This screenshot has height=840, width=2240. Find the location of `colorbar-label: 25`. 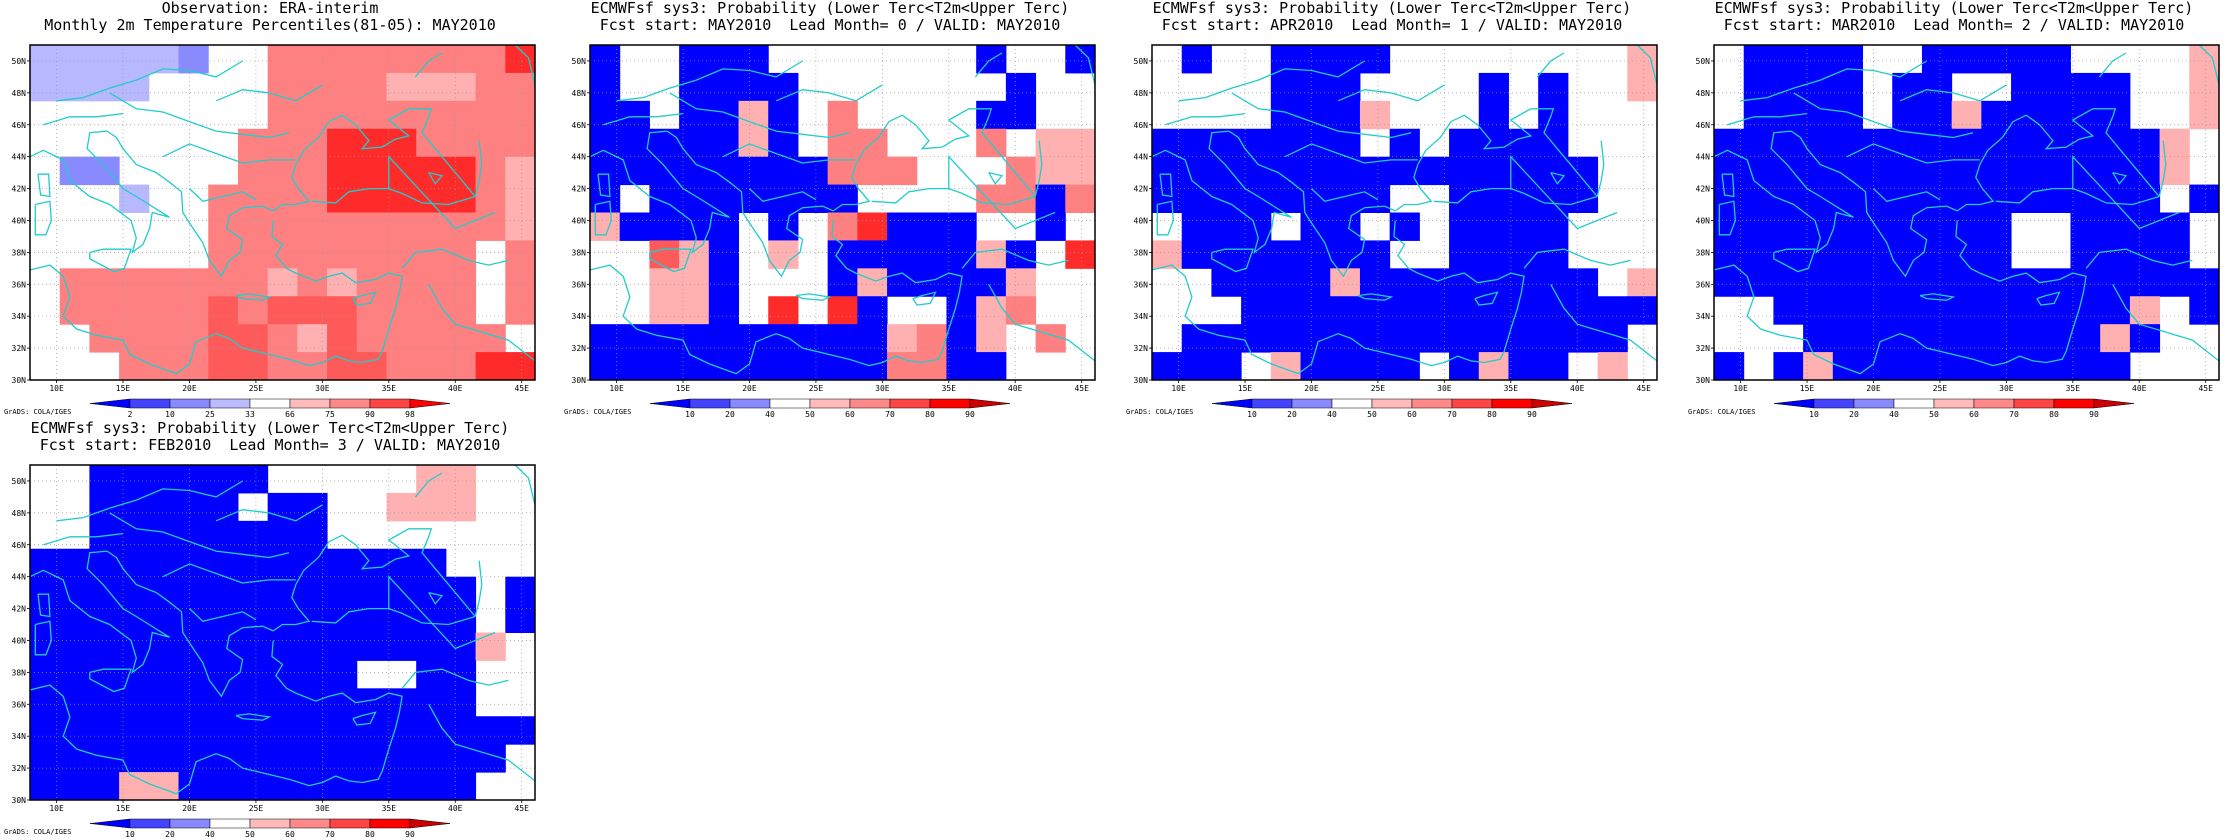

colorbar-label: 25 is located at coordinates (210, 414).